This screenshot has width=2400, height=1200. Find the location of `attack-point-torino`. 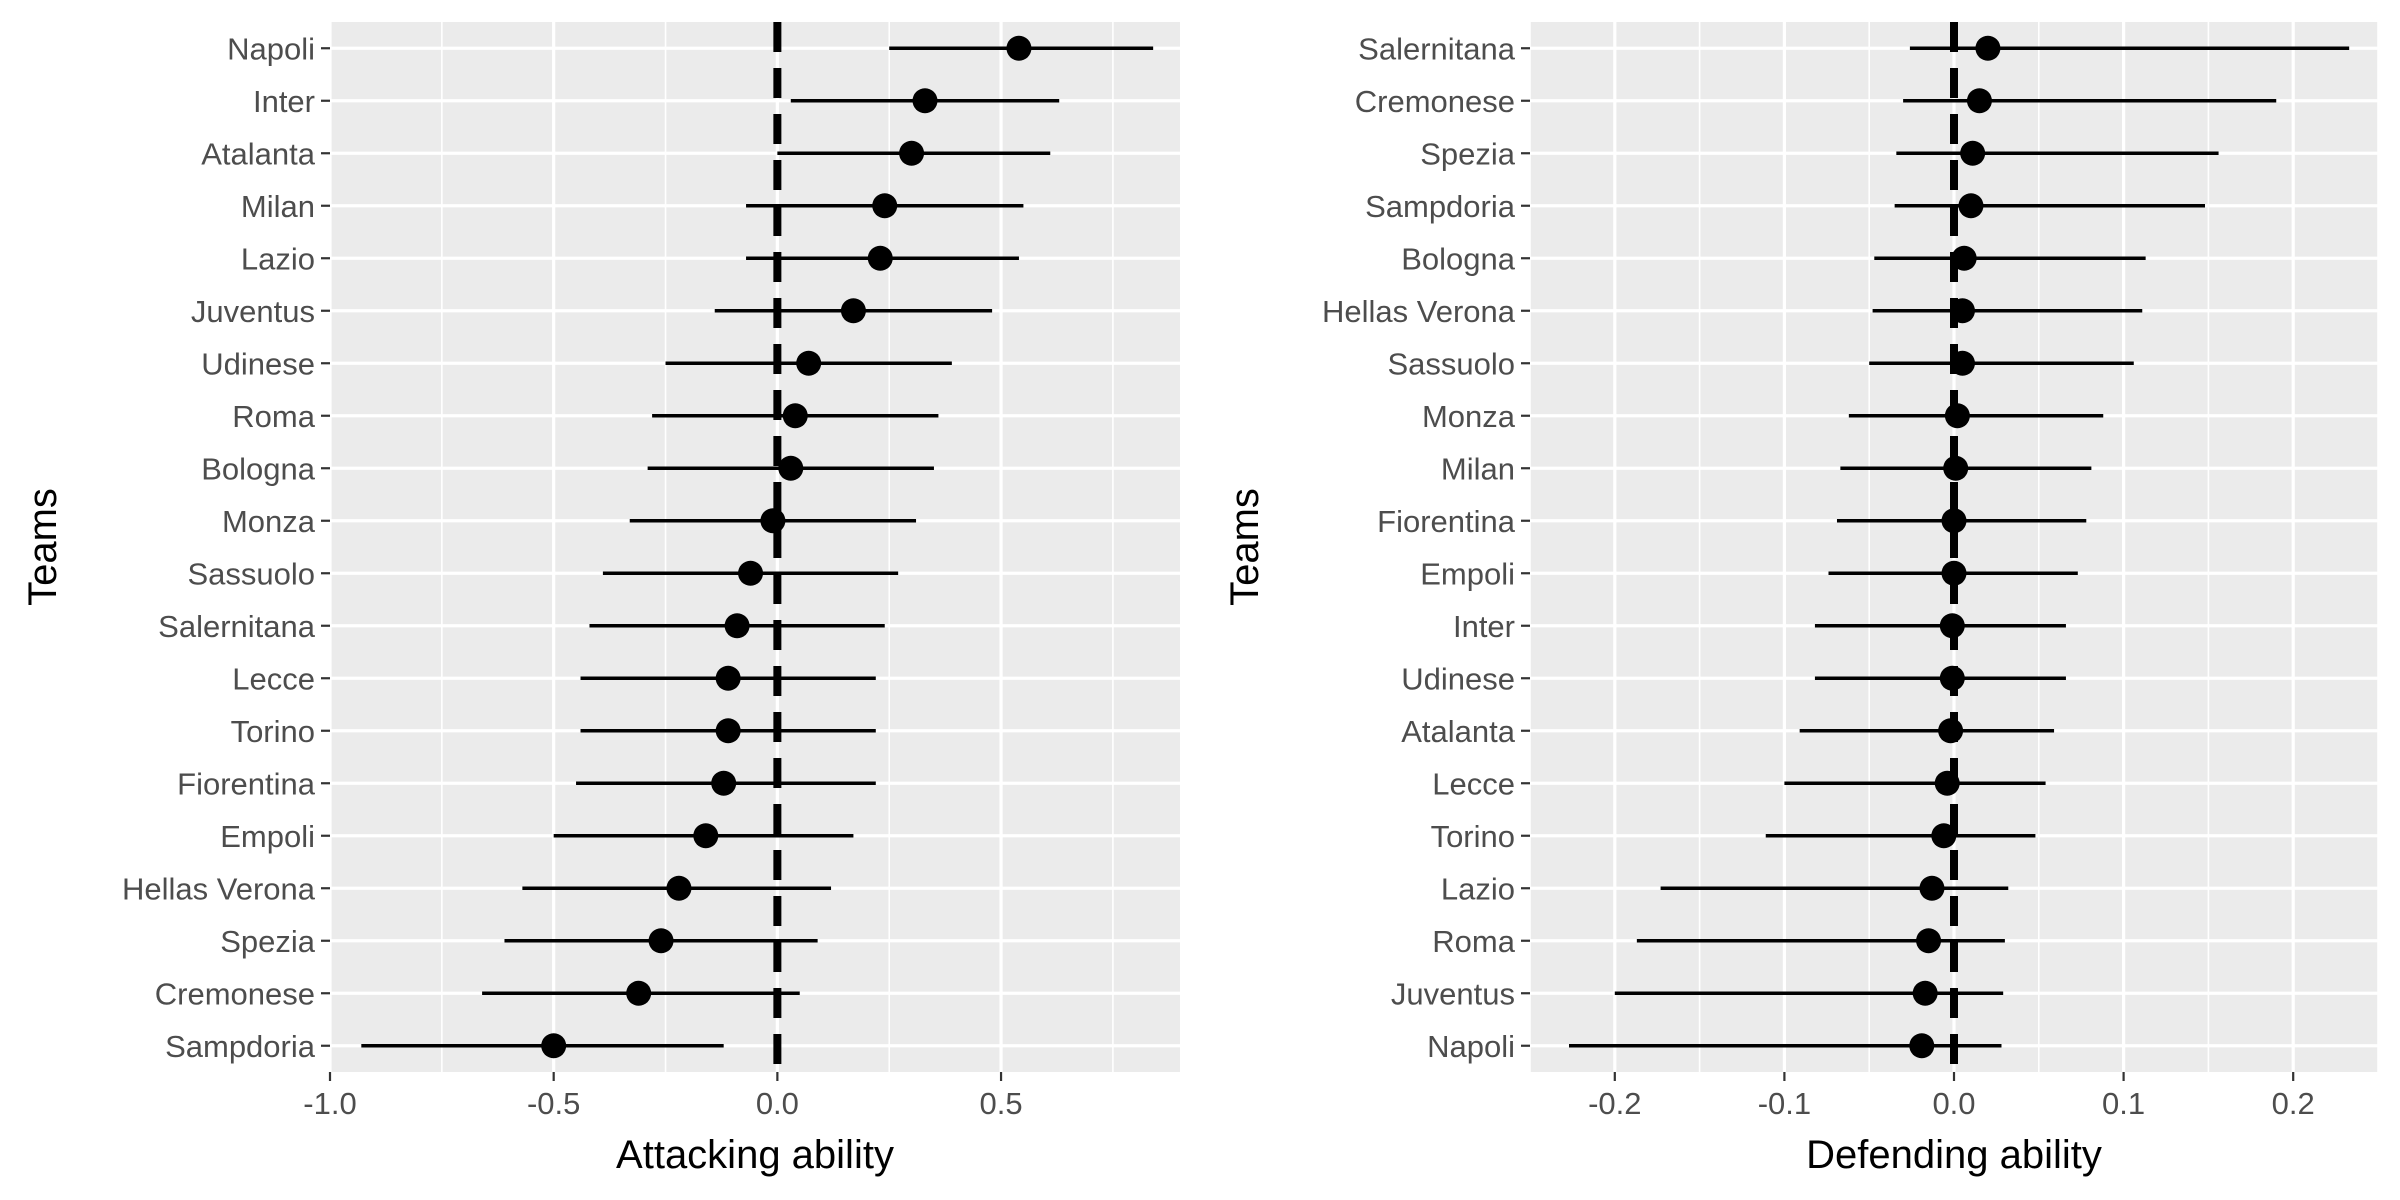

attack-point-torino is located at coordinates (728, 731).